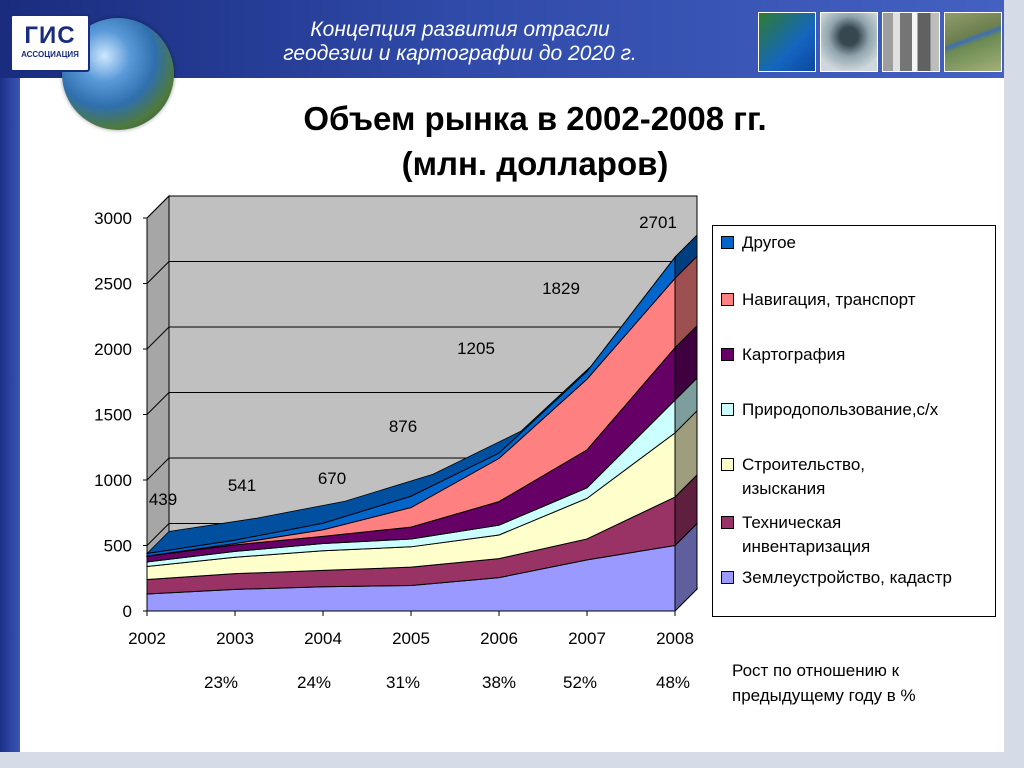 The width and height of the screenshot is (1024, 768). I want to click on slide-title-line-2: (млн. долларов), so click(535, 163).